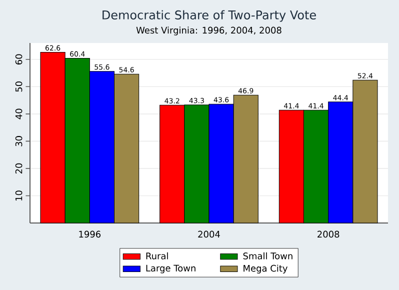  Describe the element at coordinates (18, 195) in the screenshot. I see `y-tick-label: 10` at that location.